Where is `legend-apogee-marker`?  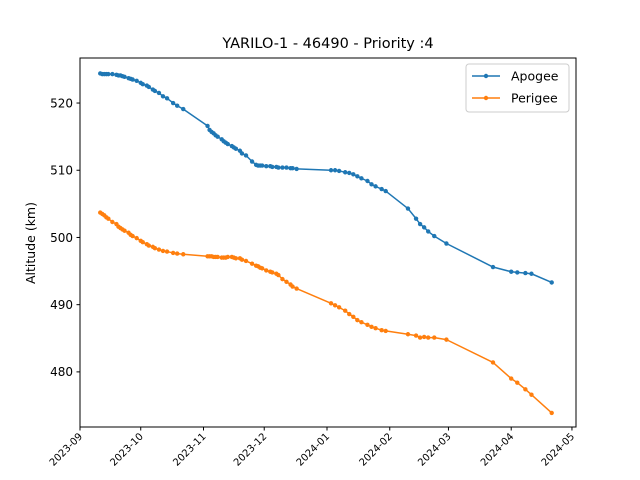 legend-apogee-marker is located at coordinates (486, 76).